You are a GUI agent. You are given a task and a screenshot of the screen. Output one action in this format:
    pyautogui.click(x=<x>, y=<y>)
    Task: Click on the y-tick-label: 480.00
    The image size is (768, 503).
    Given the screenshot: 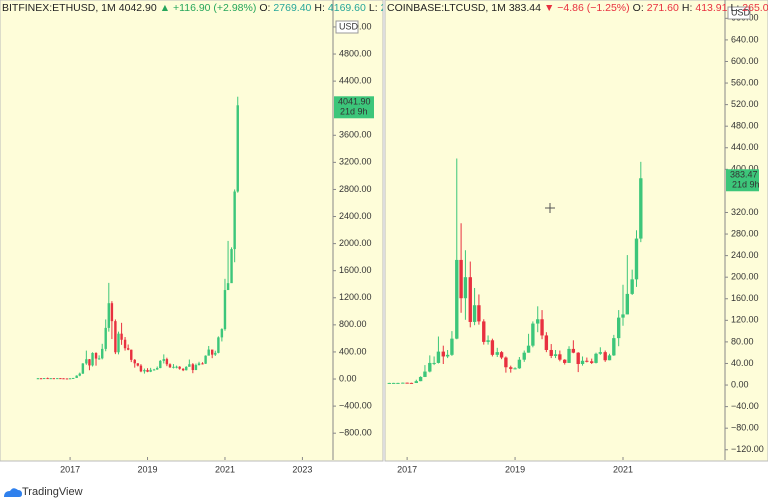 What is the action you would take?
    pyautogui.click(x=745, y=126)
    